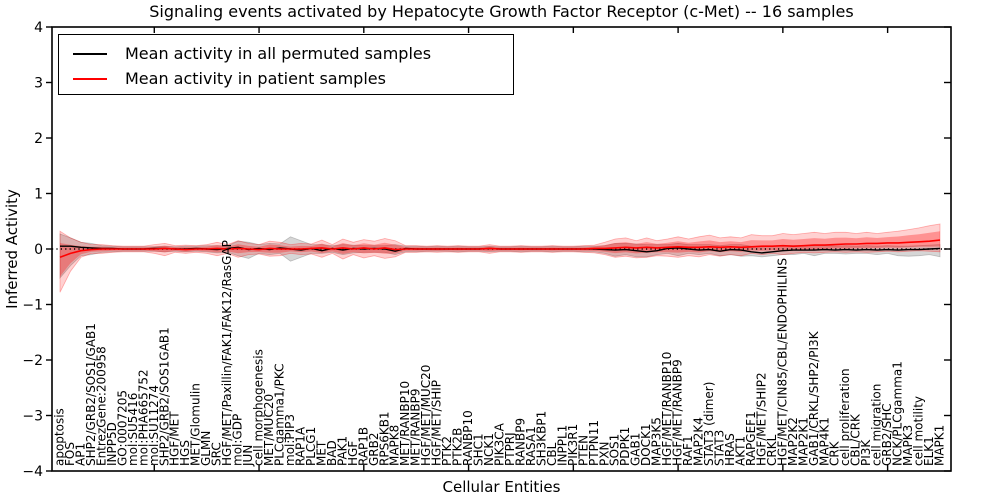 The image size is (1000, 500). I want to click on legend-label-permuted: Mean activity in all permuted samples, so click(278, 53).